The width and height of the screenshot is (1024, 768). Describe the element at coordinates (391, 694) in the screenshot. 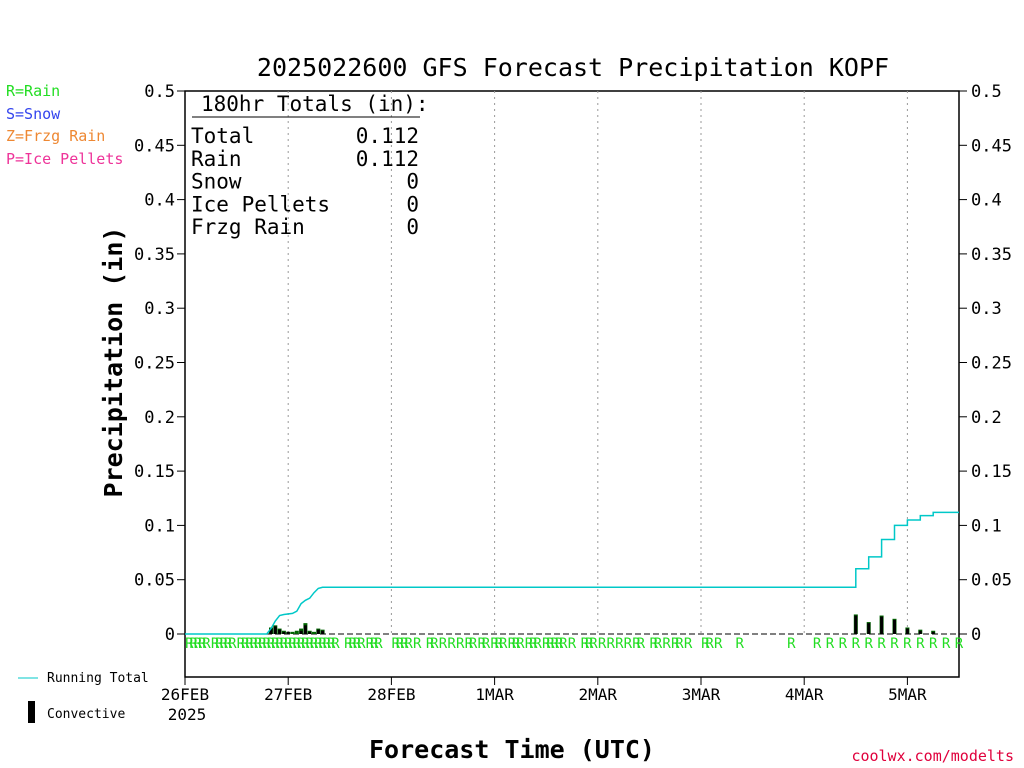

I see `x-tick-label: 28FEB` at that location.